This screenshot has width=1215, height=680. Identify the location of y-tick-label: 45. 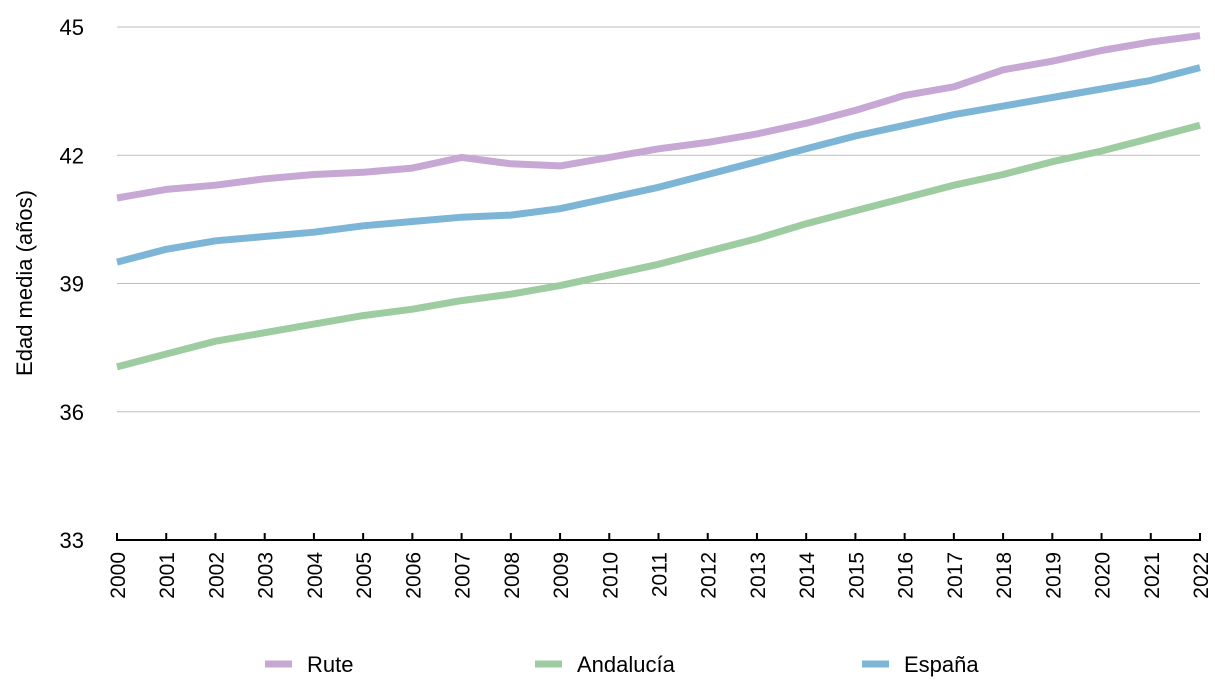
(72, 27).